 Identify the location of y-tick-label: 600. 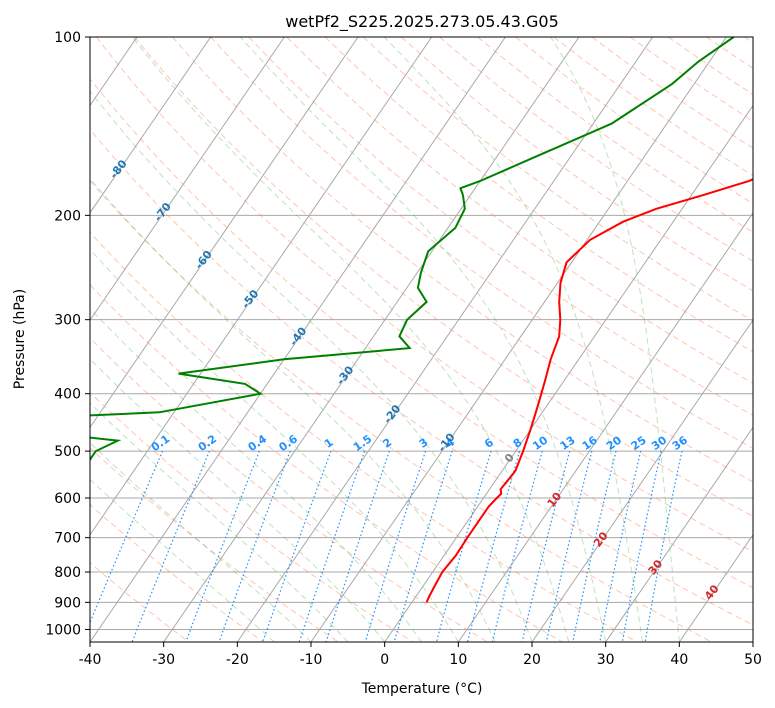
(67, 499).